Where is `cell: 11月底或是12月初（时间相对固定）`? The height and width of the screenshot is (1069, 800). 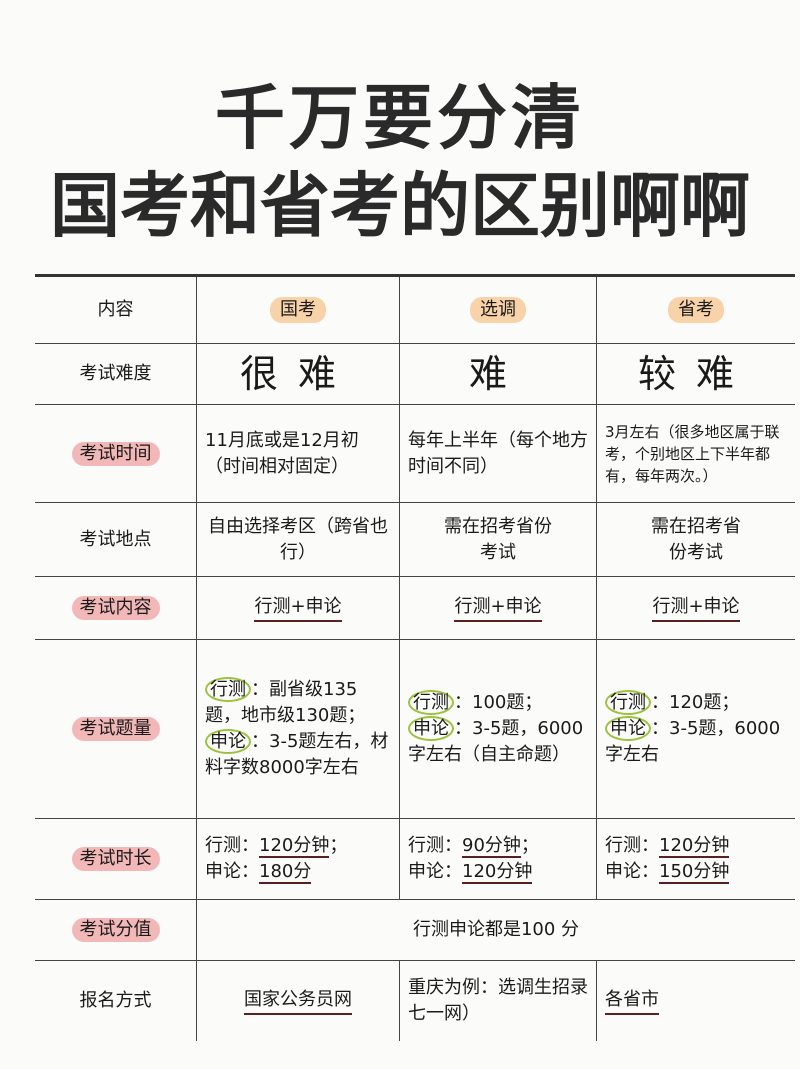 cell: 11月底或是12月初（时间相对固定） is located at coordinates (298, 453).